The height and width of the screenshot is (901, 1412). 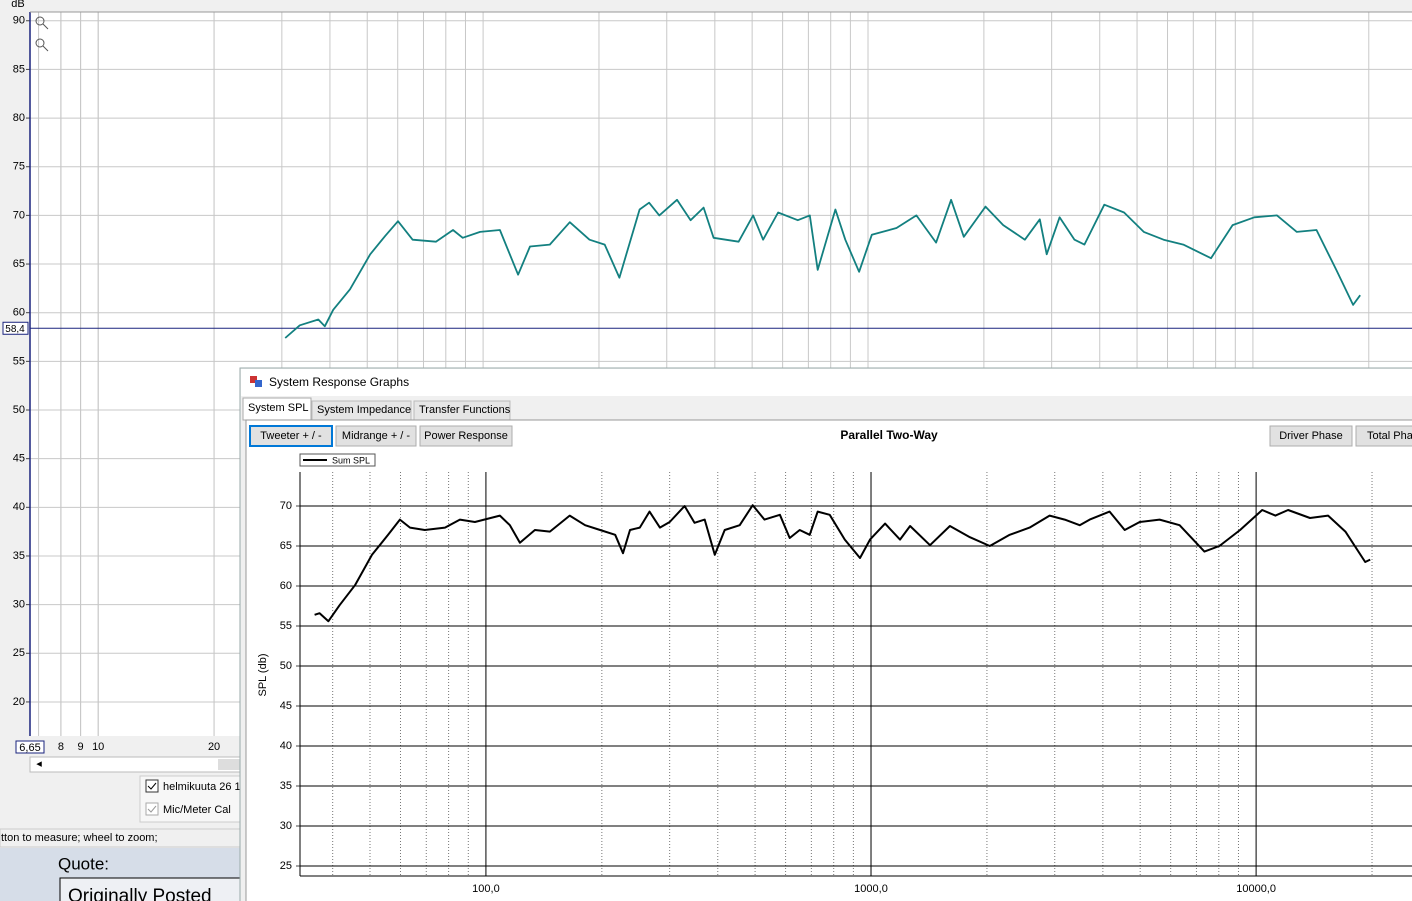 I want to click on x-tick-label: 1000,0, so click(x=871, y=889).